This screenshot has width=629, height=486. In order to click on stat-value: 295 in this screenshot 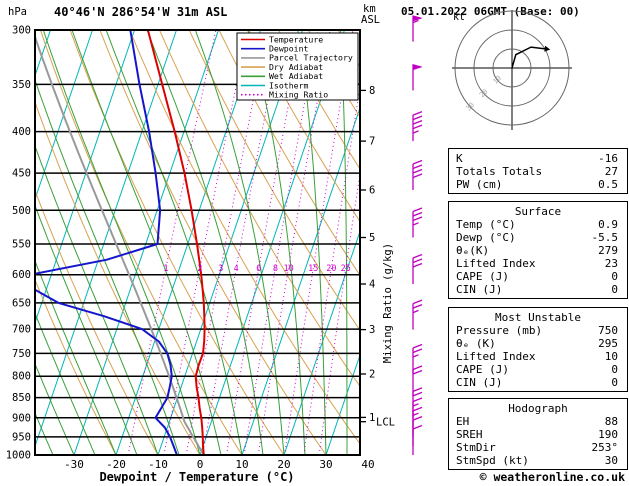, I will do `click(608, 343)`.